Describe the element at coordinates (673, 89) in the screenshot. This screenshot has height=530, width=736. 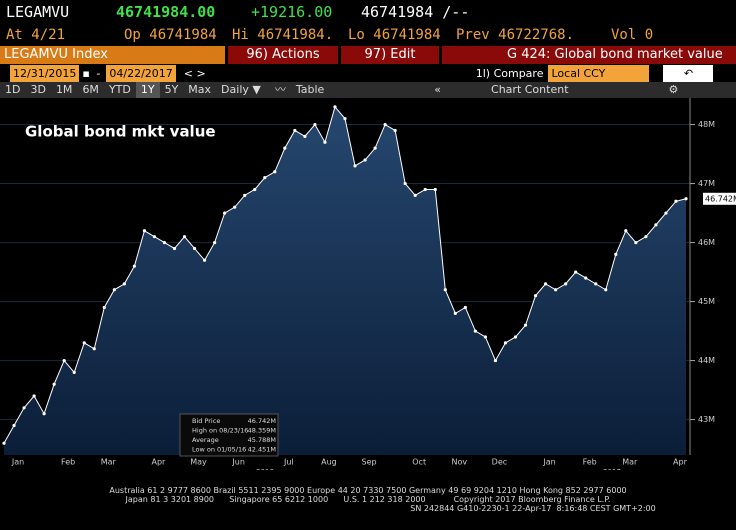
I see `settings: ⚙` at that location.